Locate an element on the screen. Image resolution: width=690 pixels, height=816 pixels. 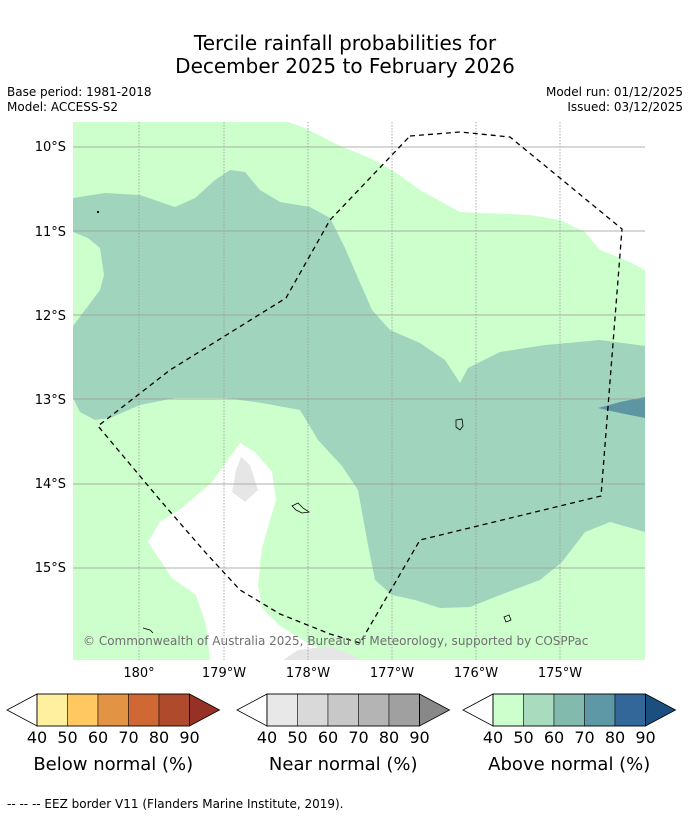
below-colorbar-tick-label: 50 is located at coordinates (67, 737).